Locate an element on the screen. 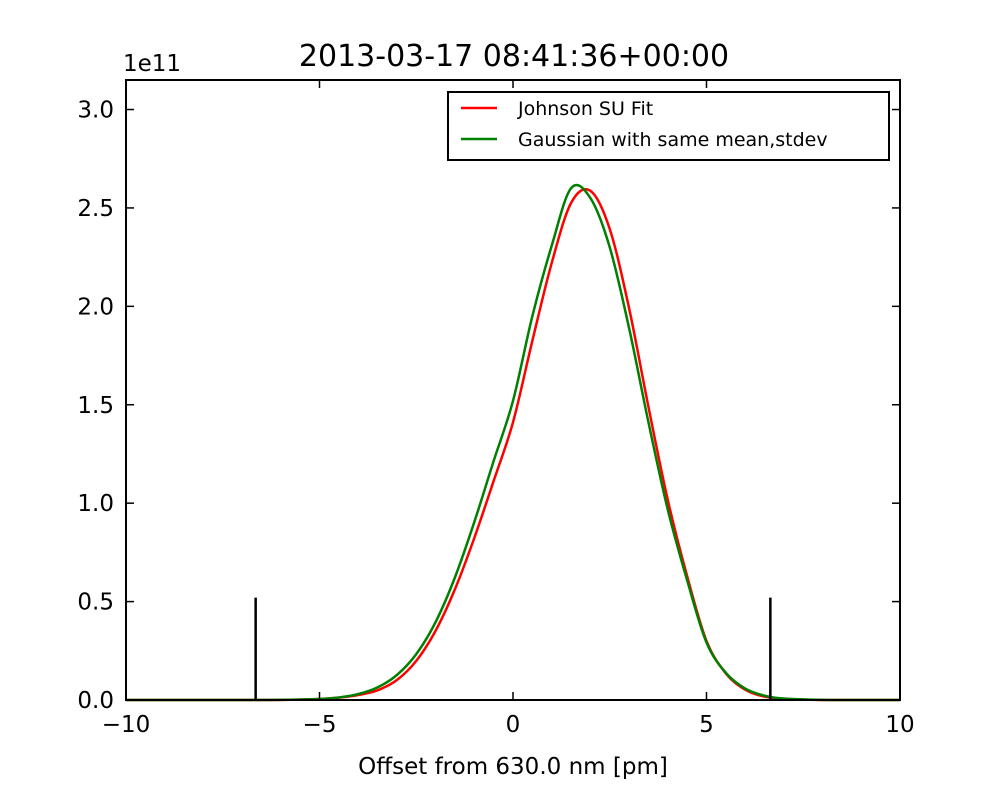  y-tick-label: 0.5 is located at coordinates (95, 603).